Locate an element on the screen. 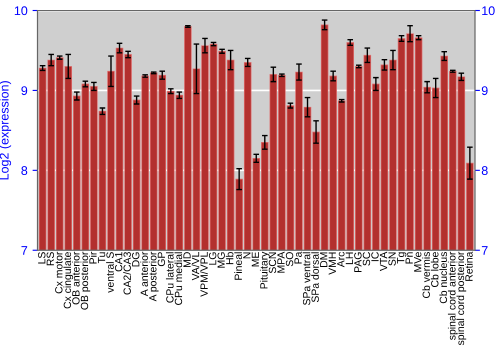  x-tick-label: Hb is located at coordinates (230, 258).